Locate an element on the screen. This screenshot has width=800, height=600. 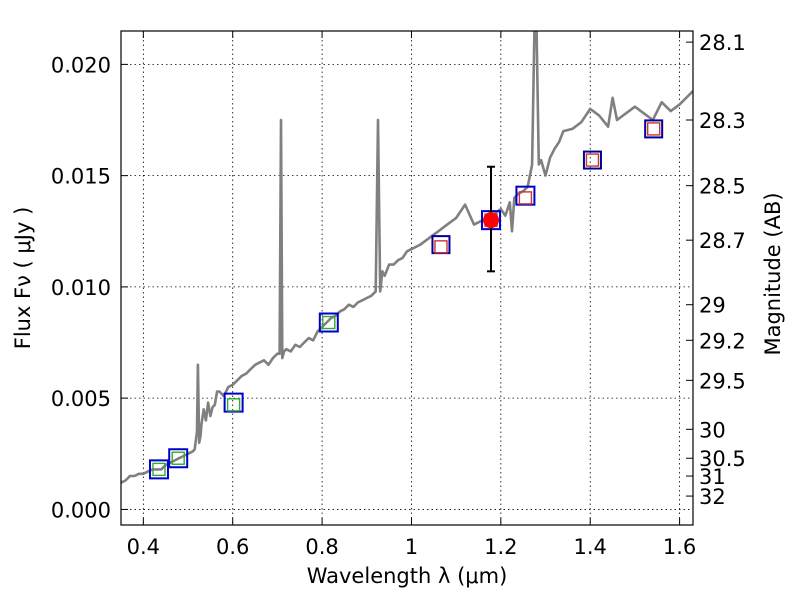
y-tick-label: 0.020 is located at coordinates (81, 65).